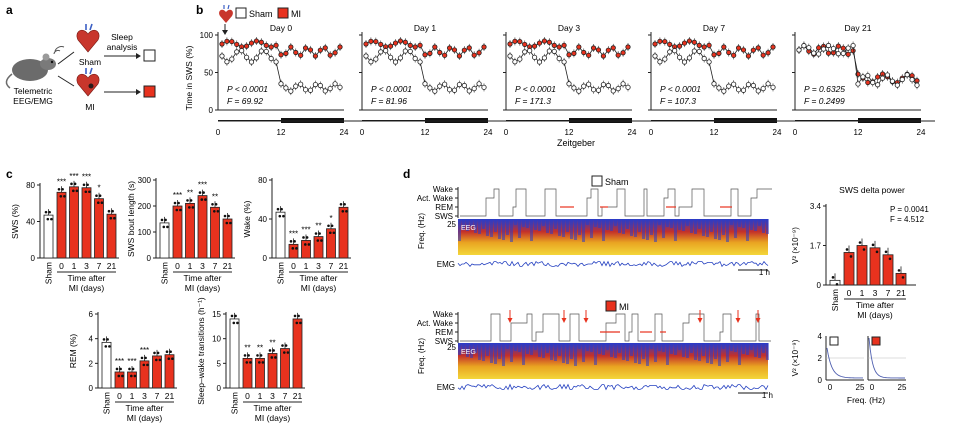 This screenshot has height=427, width=960. What do you see at coordinates (89, 107) in the screenshot?
I see `label-mi-a: MI` at bounding box center [89, 107].